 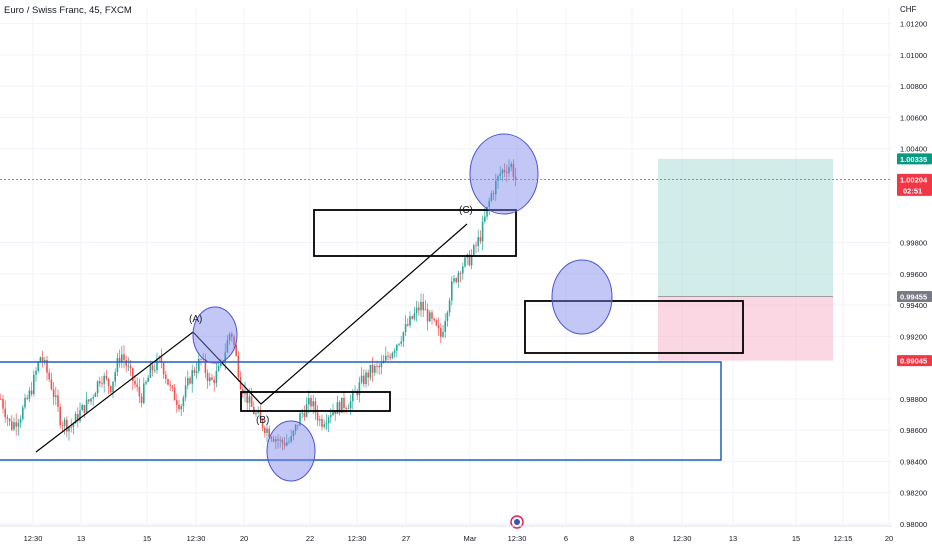 I want to click on circle-c, so click(x=504, y=174).